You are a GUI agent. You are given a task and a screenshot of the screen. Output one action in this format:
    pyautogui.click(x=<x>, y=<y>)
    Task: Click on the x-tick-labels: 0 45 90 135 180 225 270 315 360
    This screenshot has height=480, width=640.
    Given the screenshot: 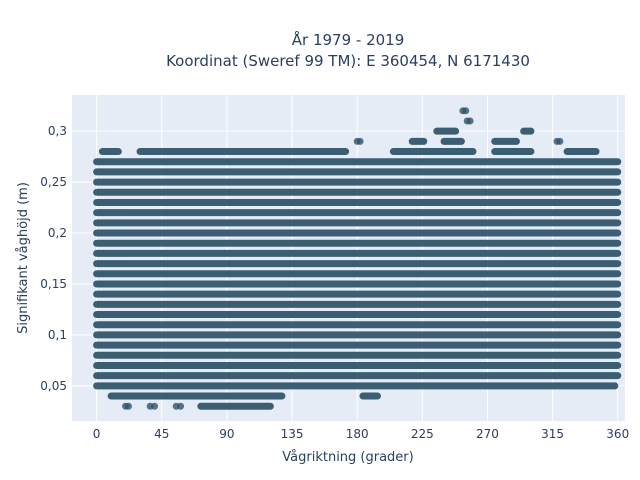 What is the action you would take?
    pyautogui.click(x=361, y=434)
    